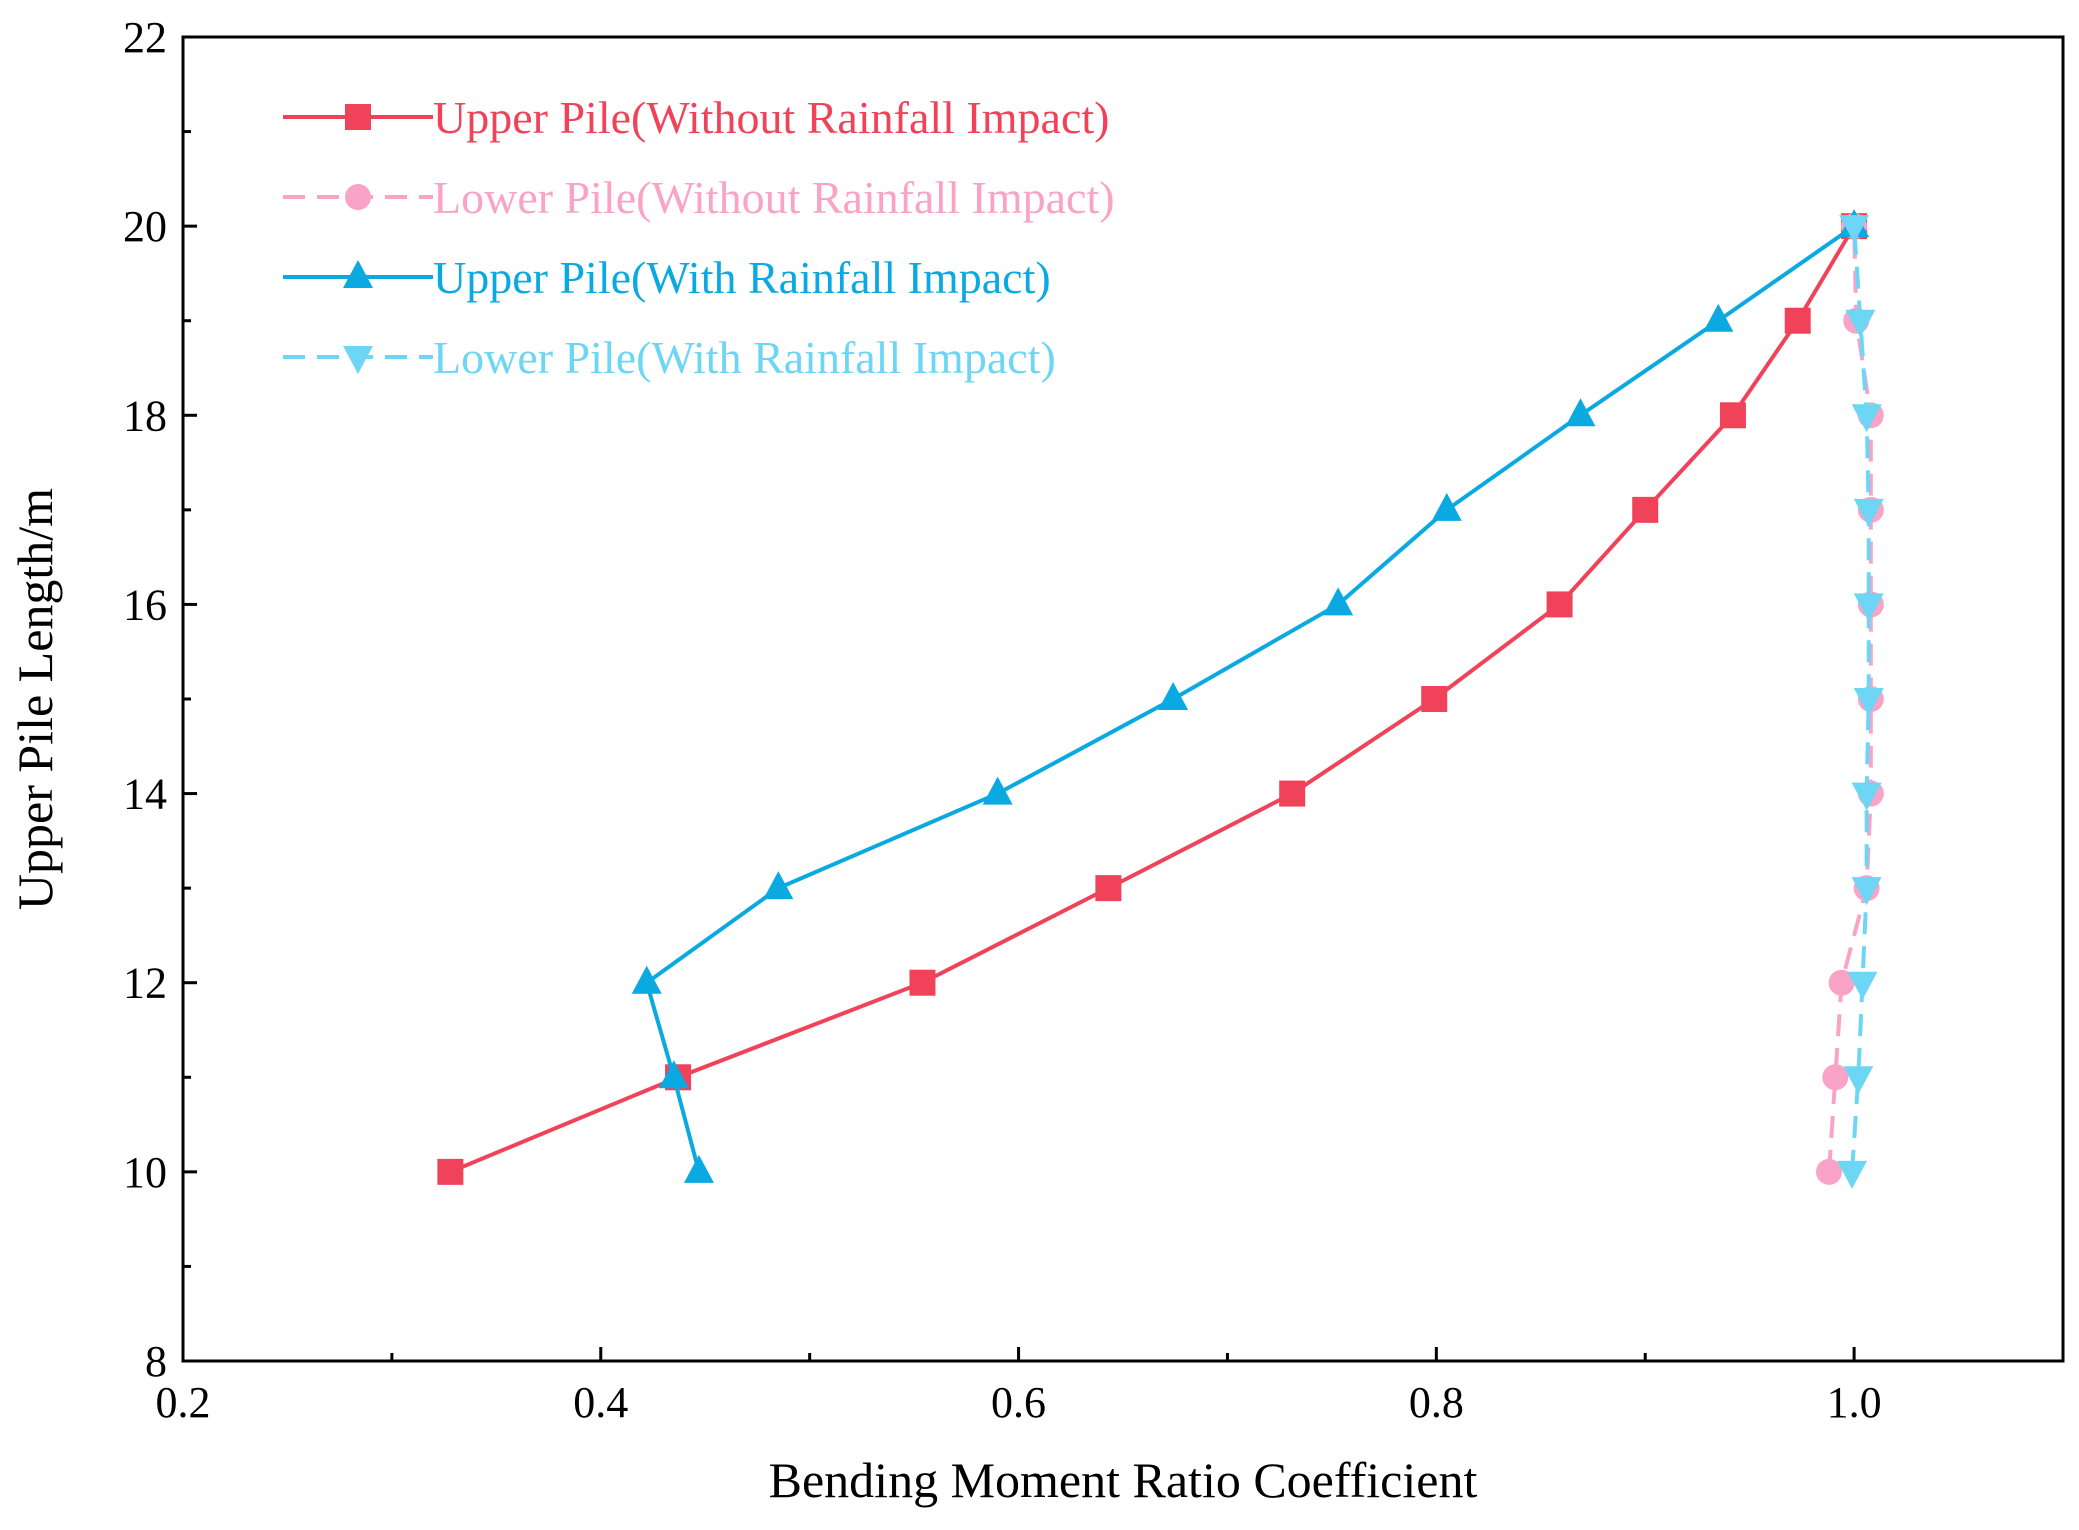 The width and height of the screenshot is (2079, 1530). What do you see at coordinates (156, 1361) in the screenshot?
I see `y-tick-label: 8` at bounding box center [156, 1361].